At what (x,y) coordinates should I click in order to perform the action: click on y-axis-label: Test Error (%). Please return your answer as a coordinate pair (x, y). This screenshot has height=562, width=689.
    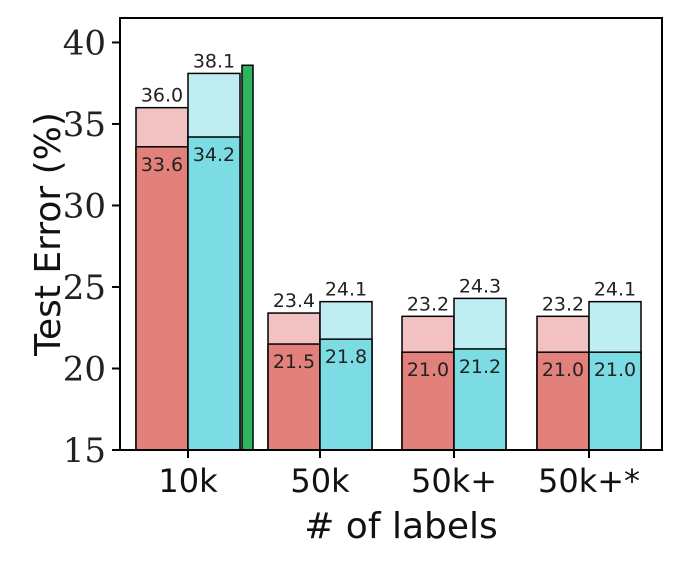
    Looking at the image, I should click on (48, 234).